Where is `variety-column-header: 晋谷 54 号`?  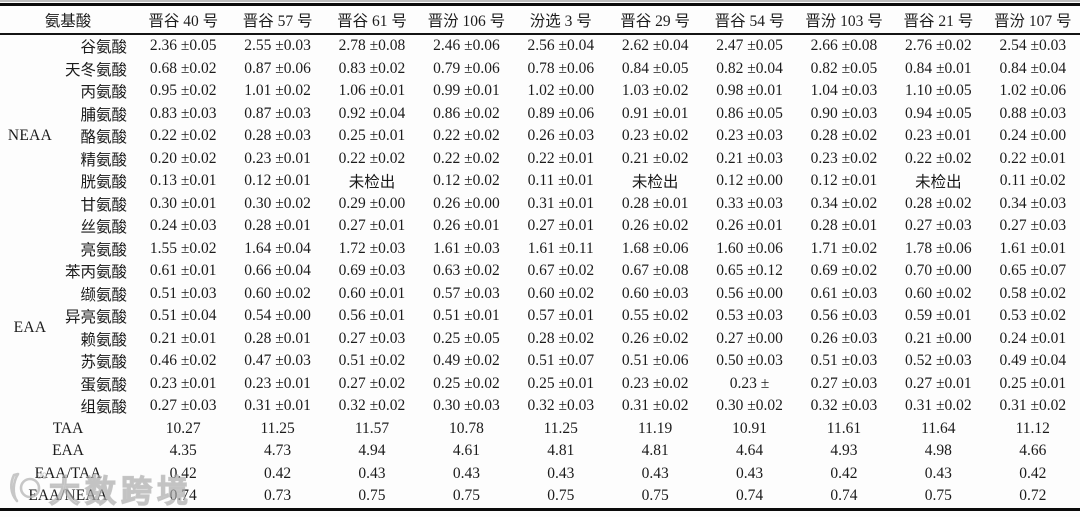
variety-column-header: 晋谷 54 号 is located at coordinates (749, 19).